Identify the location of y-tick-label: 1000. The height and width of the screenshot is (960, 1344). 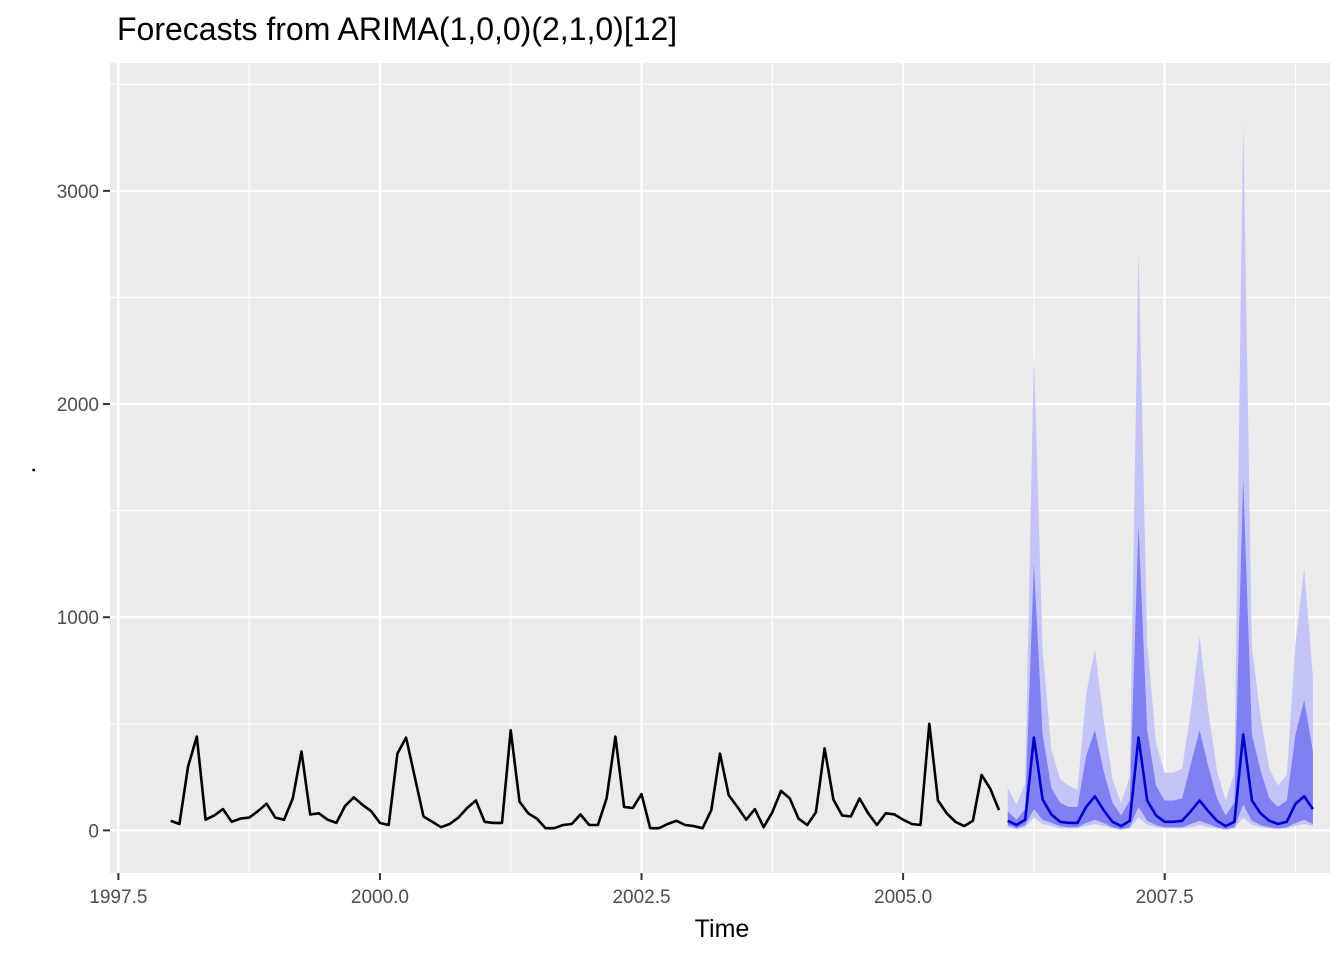
(78, 618).